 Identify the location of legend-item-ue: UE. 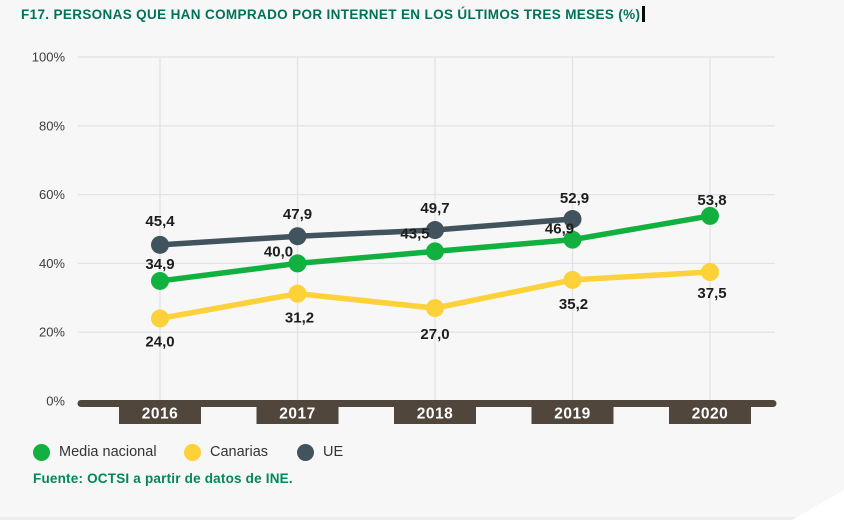
(320, 452).